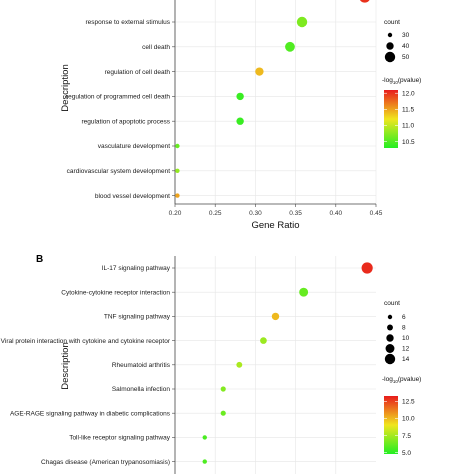 This screenshot has width=474, height=474. Describe the element at coordinates (119, 171) in the screenshot. I see `category-label: cardiovascular system development` at that location.